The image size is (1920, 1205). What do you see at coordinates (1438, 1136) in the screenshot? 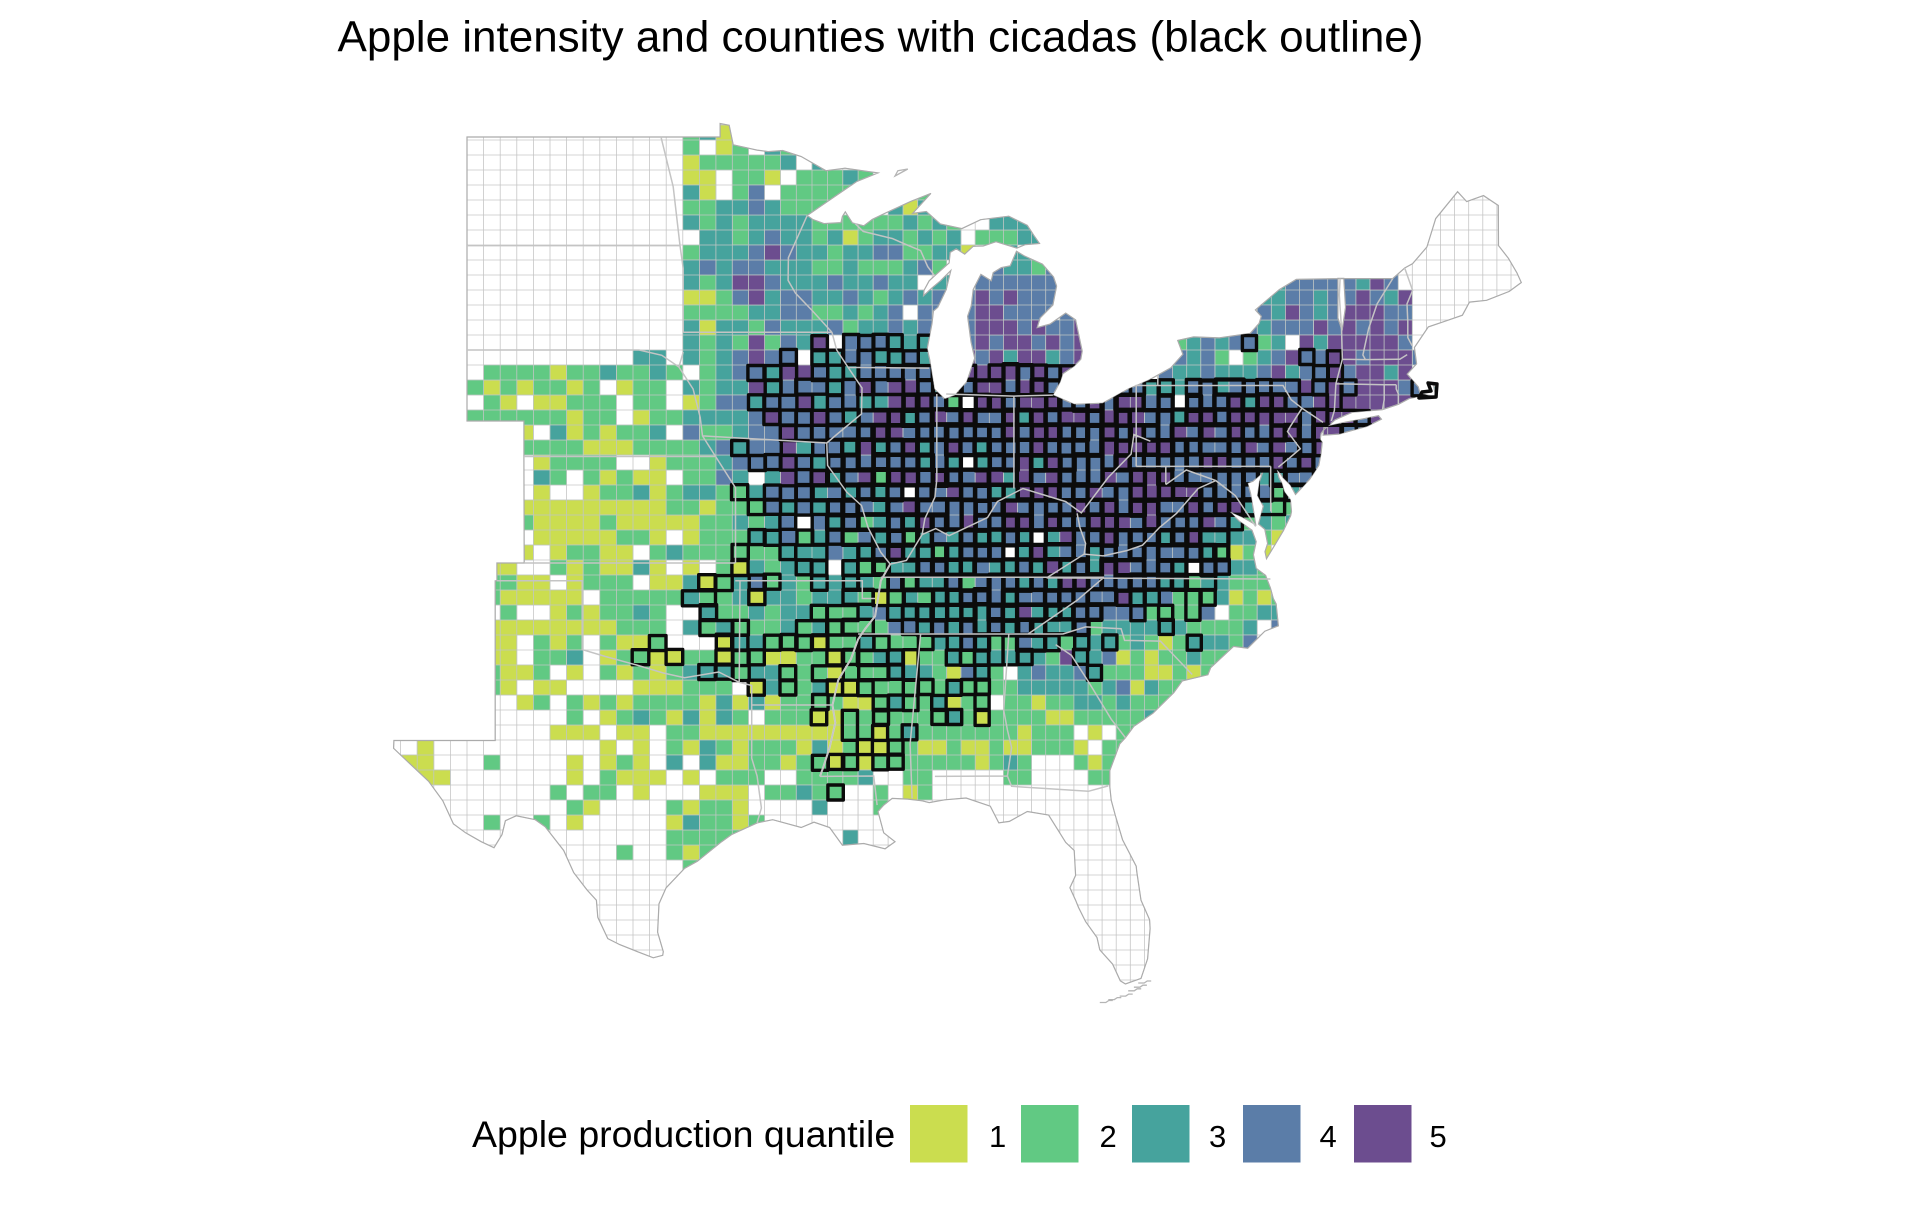
I see `svg-text: 5` at bounding box center [1438, 1136].